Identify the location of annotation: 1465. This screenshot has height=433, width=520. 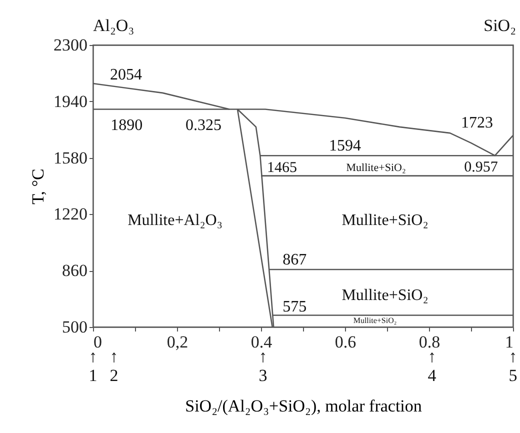
(282, 168).